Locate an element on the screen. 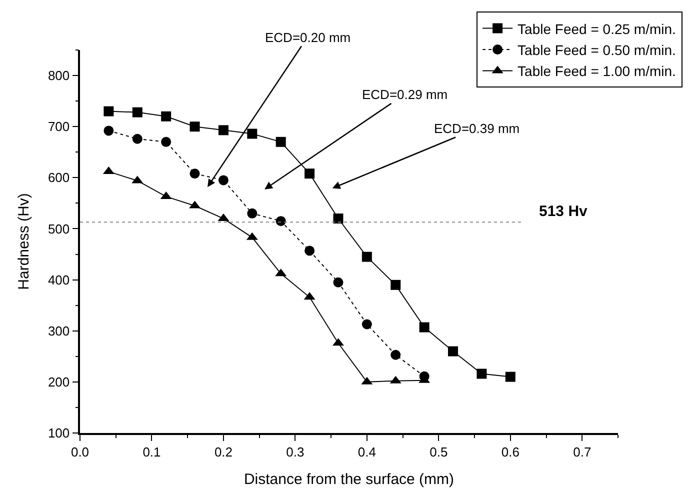  x-tick-label: 0.5 is located at coordinates (439, 452).